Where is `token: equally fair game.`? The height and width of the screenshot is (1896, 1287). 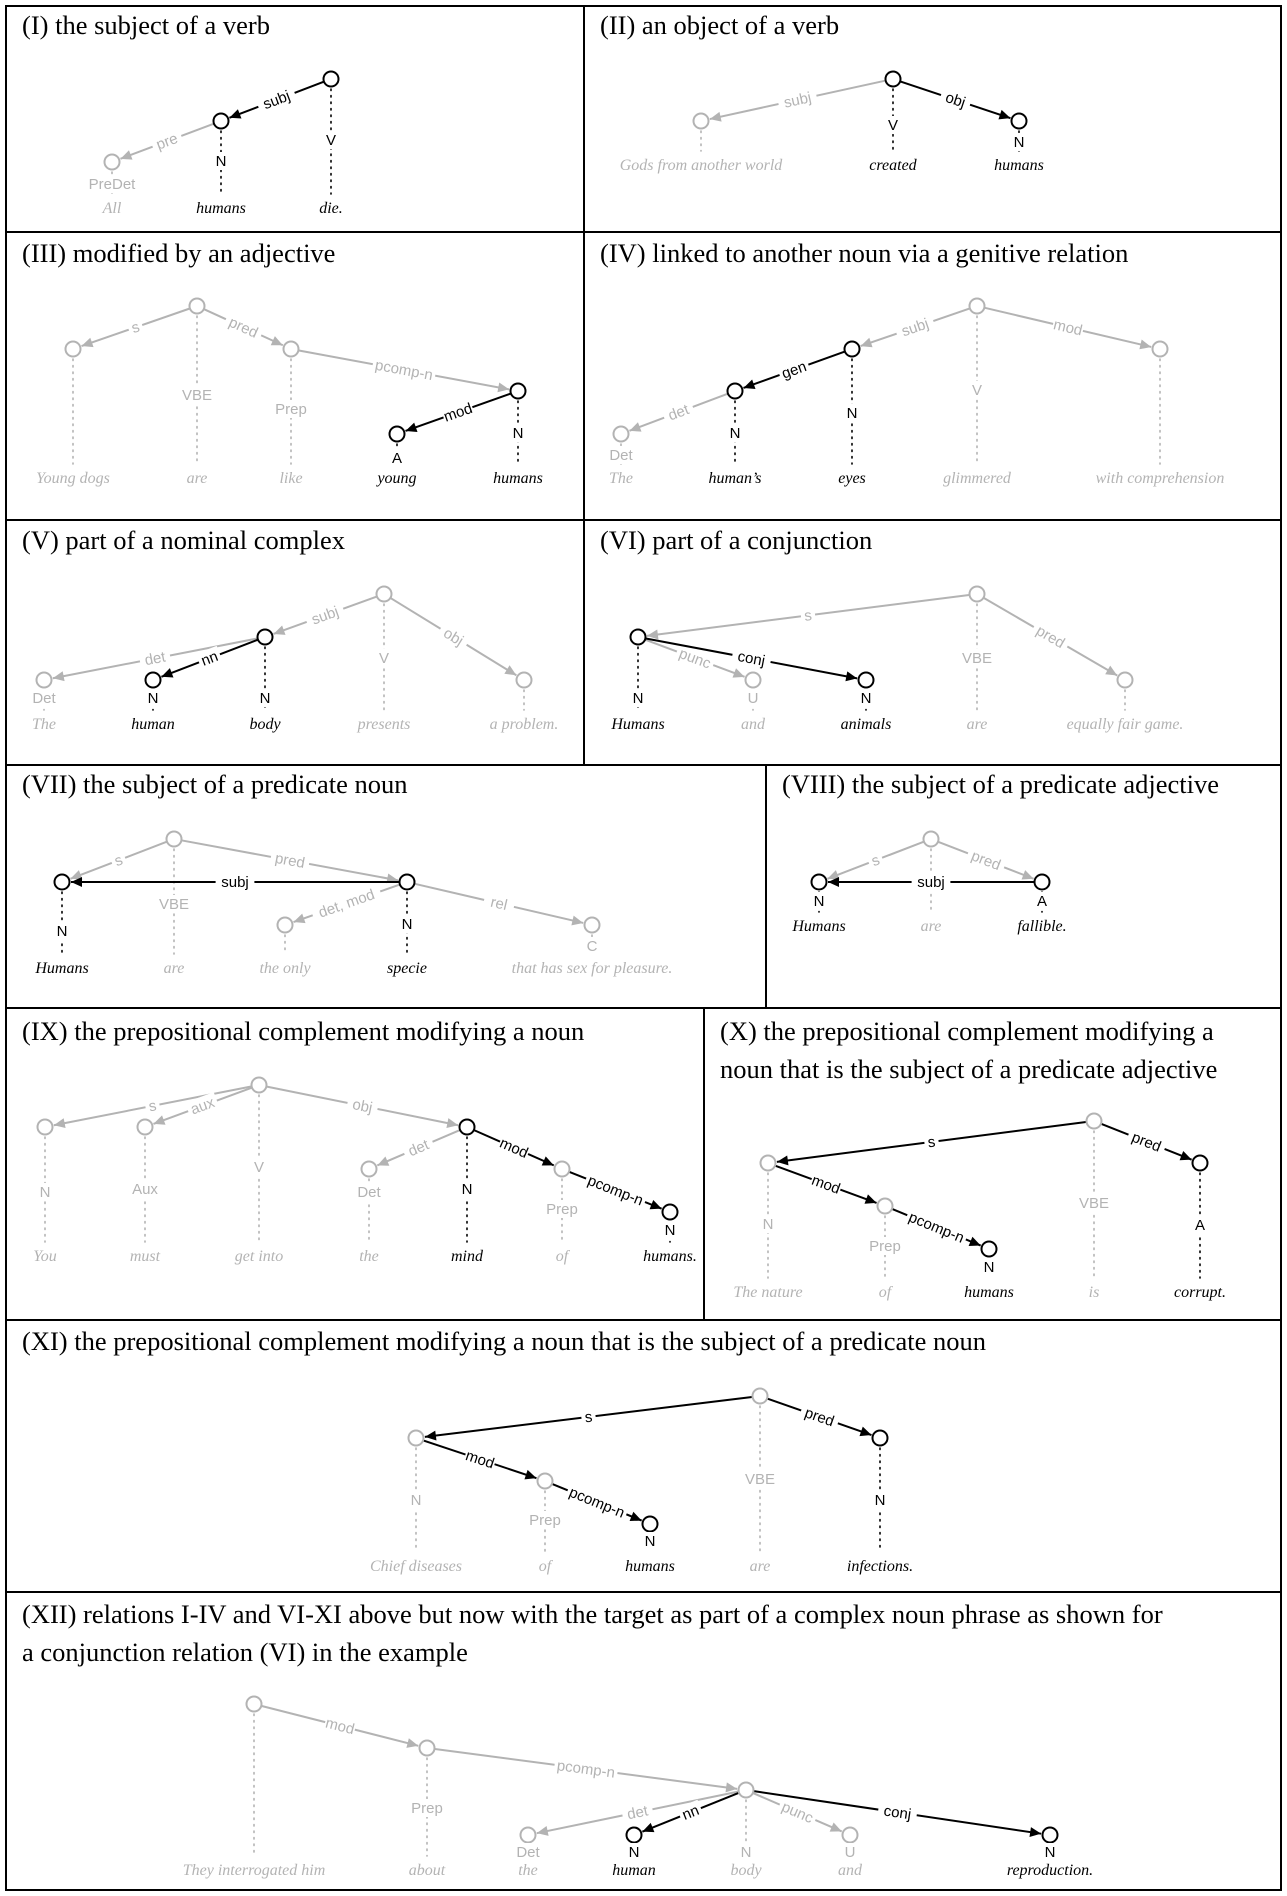 token: equally fair game. is located at coordinates (1125, 702).